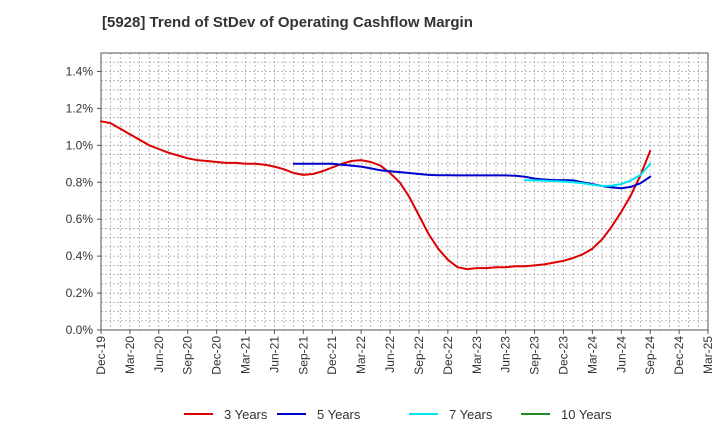 This screenshot has width=720, height=440. Describe the element at coordinates (80, 219) in the screenshot. I see `y-tick-label: 0.6%` at that location.